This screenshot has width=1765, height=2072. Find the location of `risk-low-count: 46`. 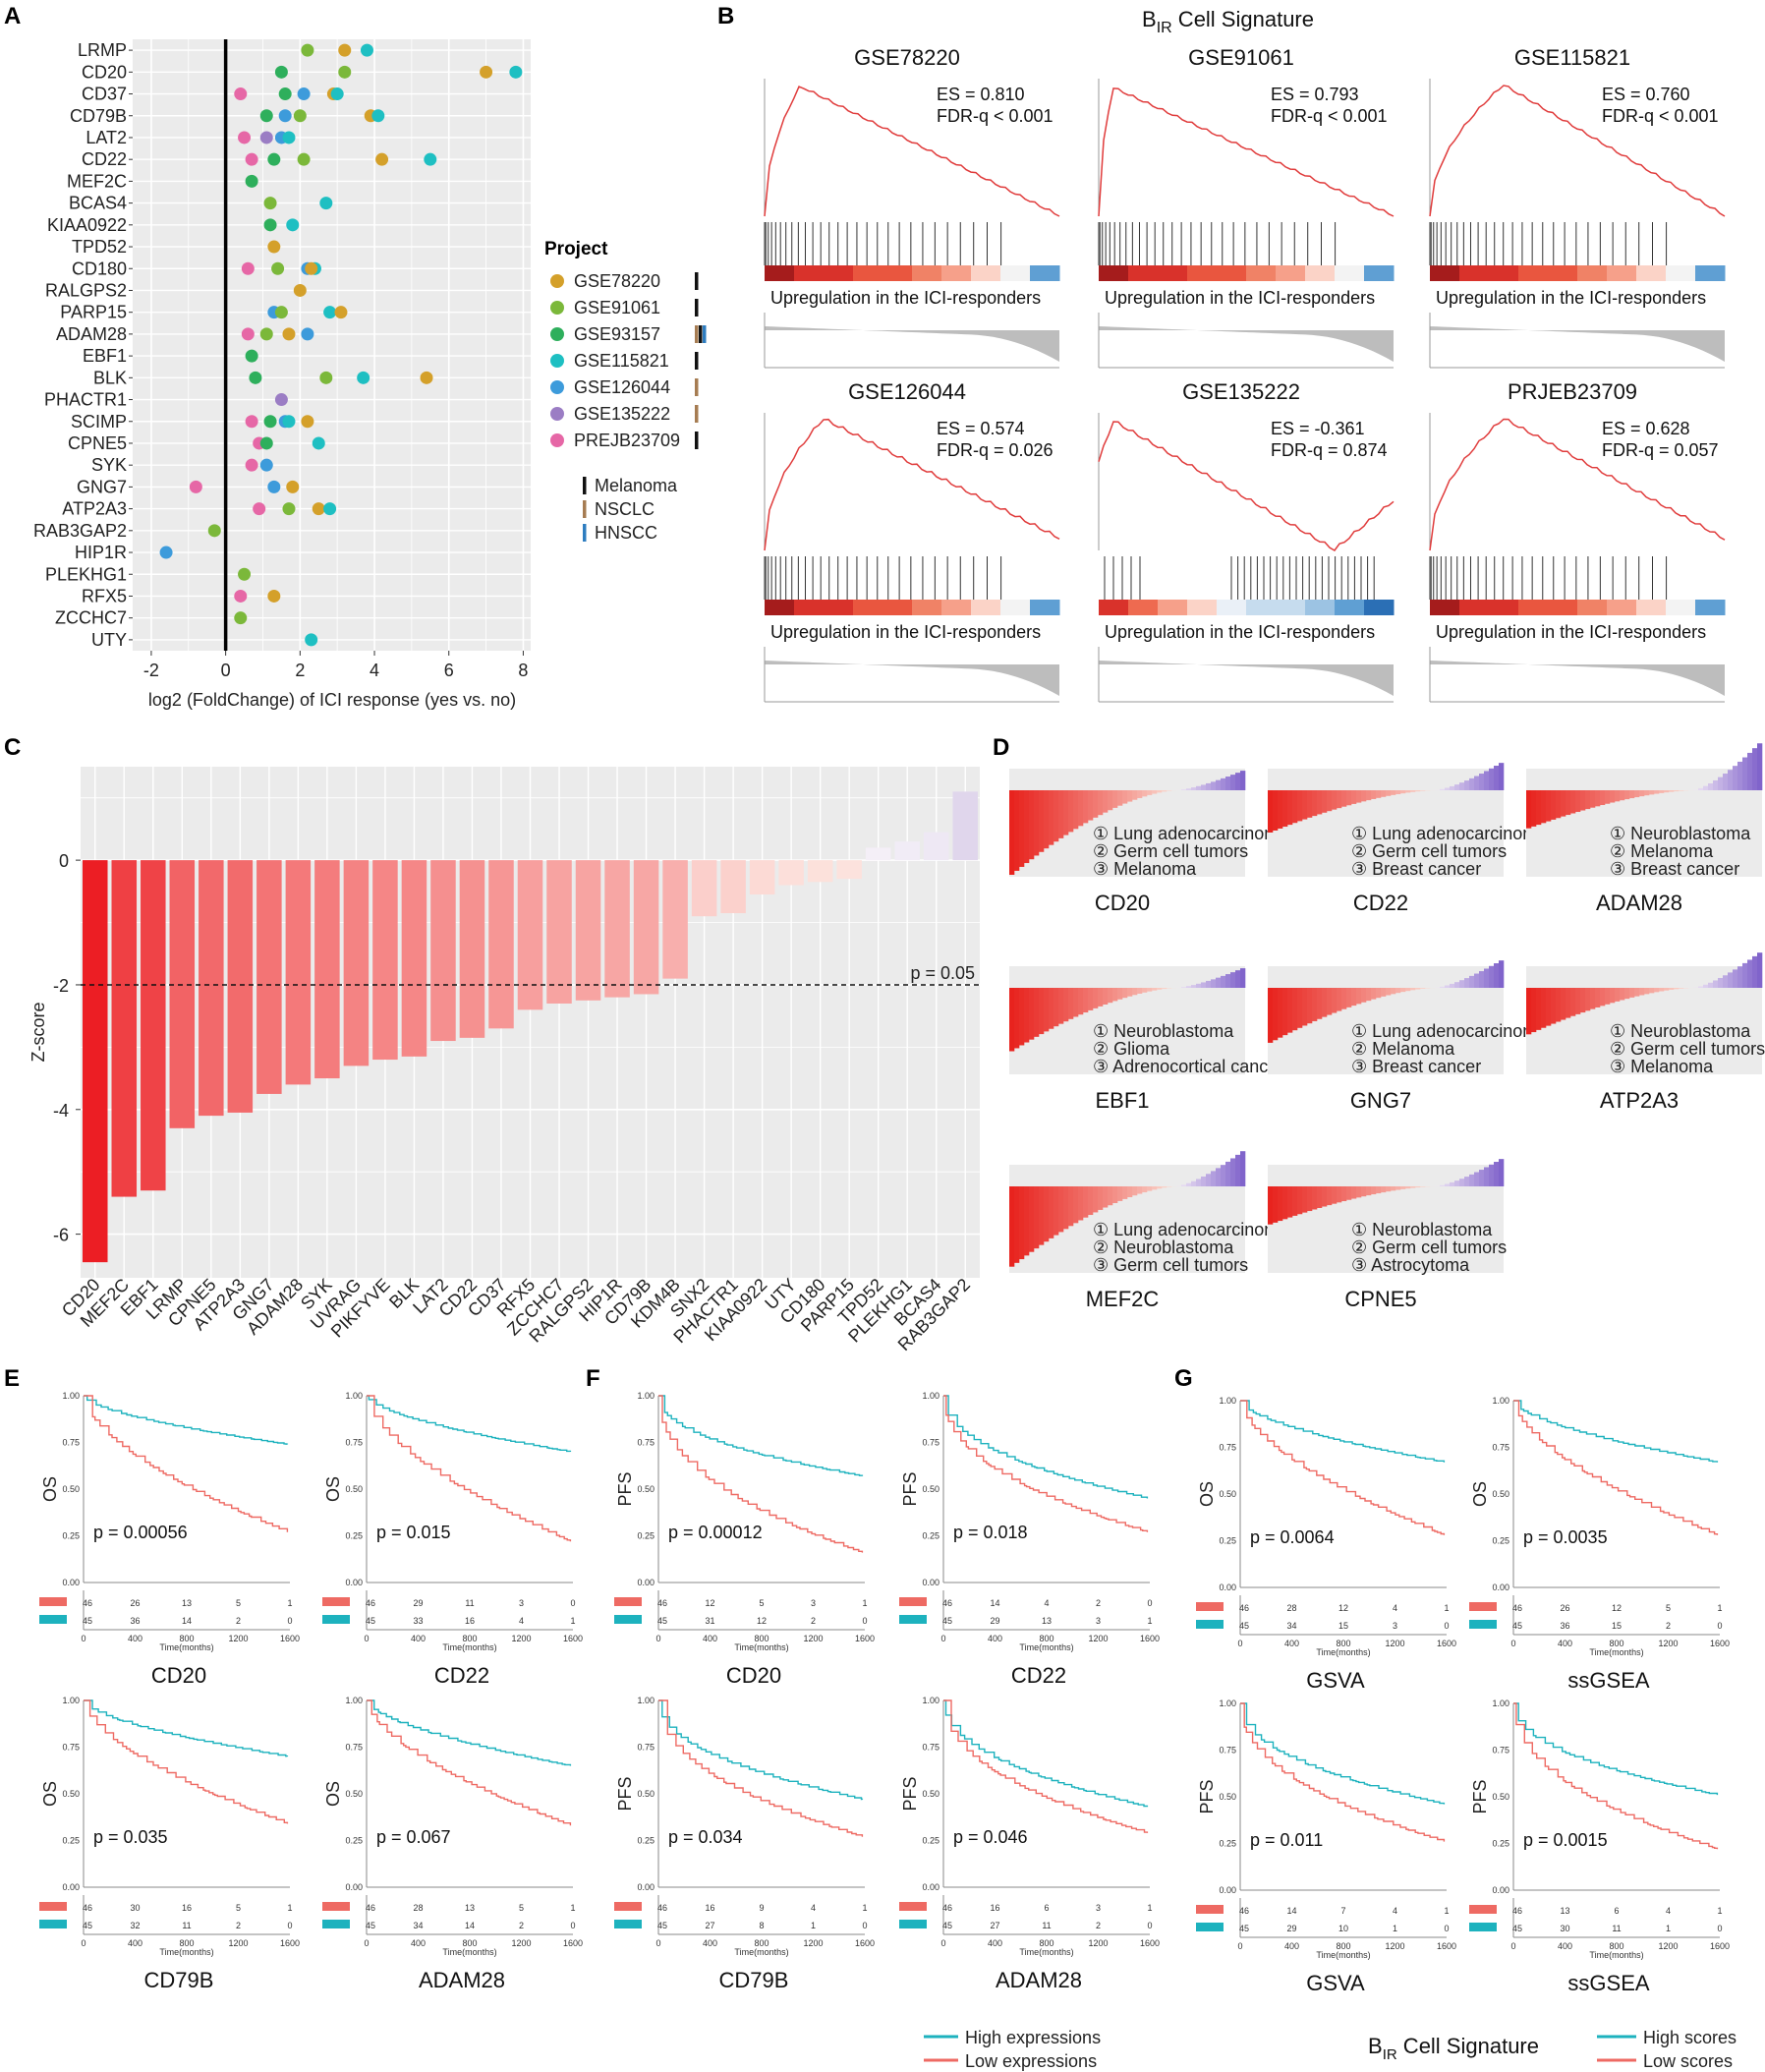

risk-low-count: 46 is located at coordinates (370, 1603).